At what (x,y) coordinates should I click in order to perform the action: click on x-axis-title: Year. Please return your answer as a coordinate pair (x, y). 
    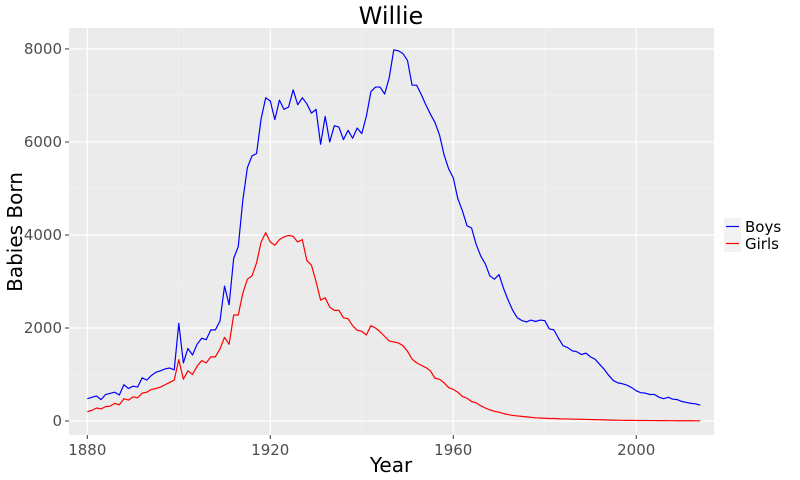
    Looking at the image, I should click on (391, 465).